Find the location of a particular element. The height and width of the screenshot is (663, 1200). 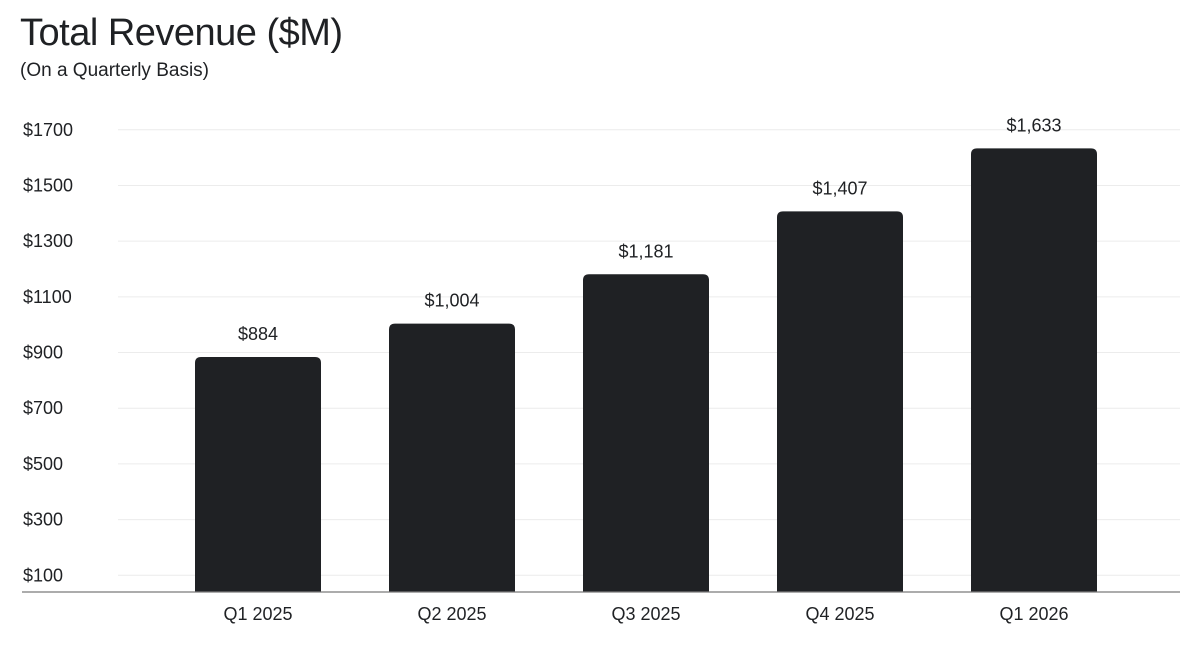

y-tick-label: $1300 is located at coordinates (48, 241).